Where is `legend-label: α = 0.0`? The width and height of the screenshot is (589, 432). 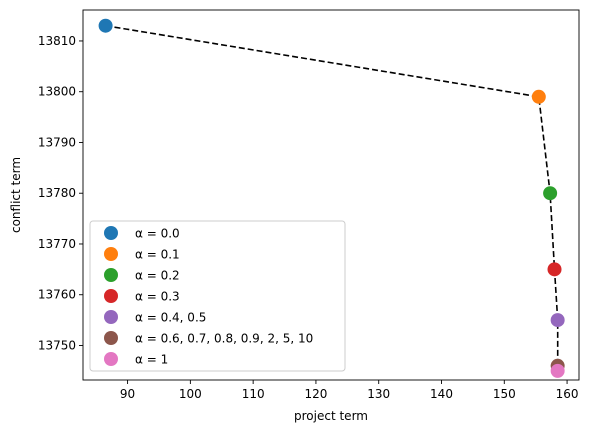 legend-label: α = 0.0 is located at coordinates (157, 234).